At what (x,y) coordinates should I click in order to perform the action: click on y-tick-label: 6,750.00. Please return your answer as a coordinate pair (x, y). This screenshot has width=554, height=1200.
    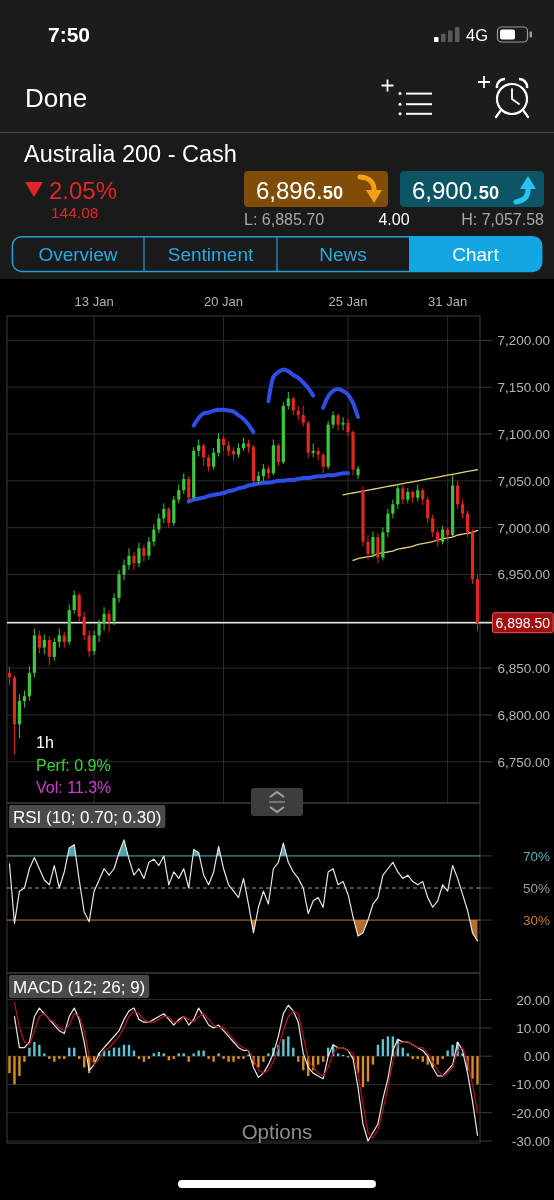
    Looking at the image, I should click on (523, 762).